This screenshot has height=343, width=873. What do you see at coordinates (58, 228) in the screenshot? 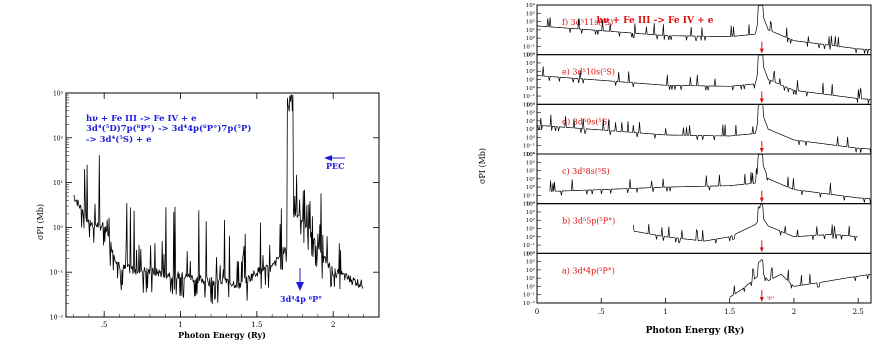
I see `left-y-tick-label: 10⁰` at bounding box center [58, 228].